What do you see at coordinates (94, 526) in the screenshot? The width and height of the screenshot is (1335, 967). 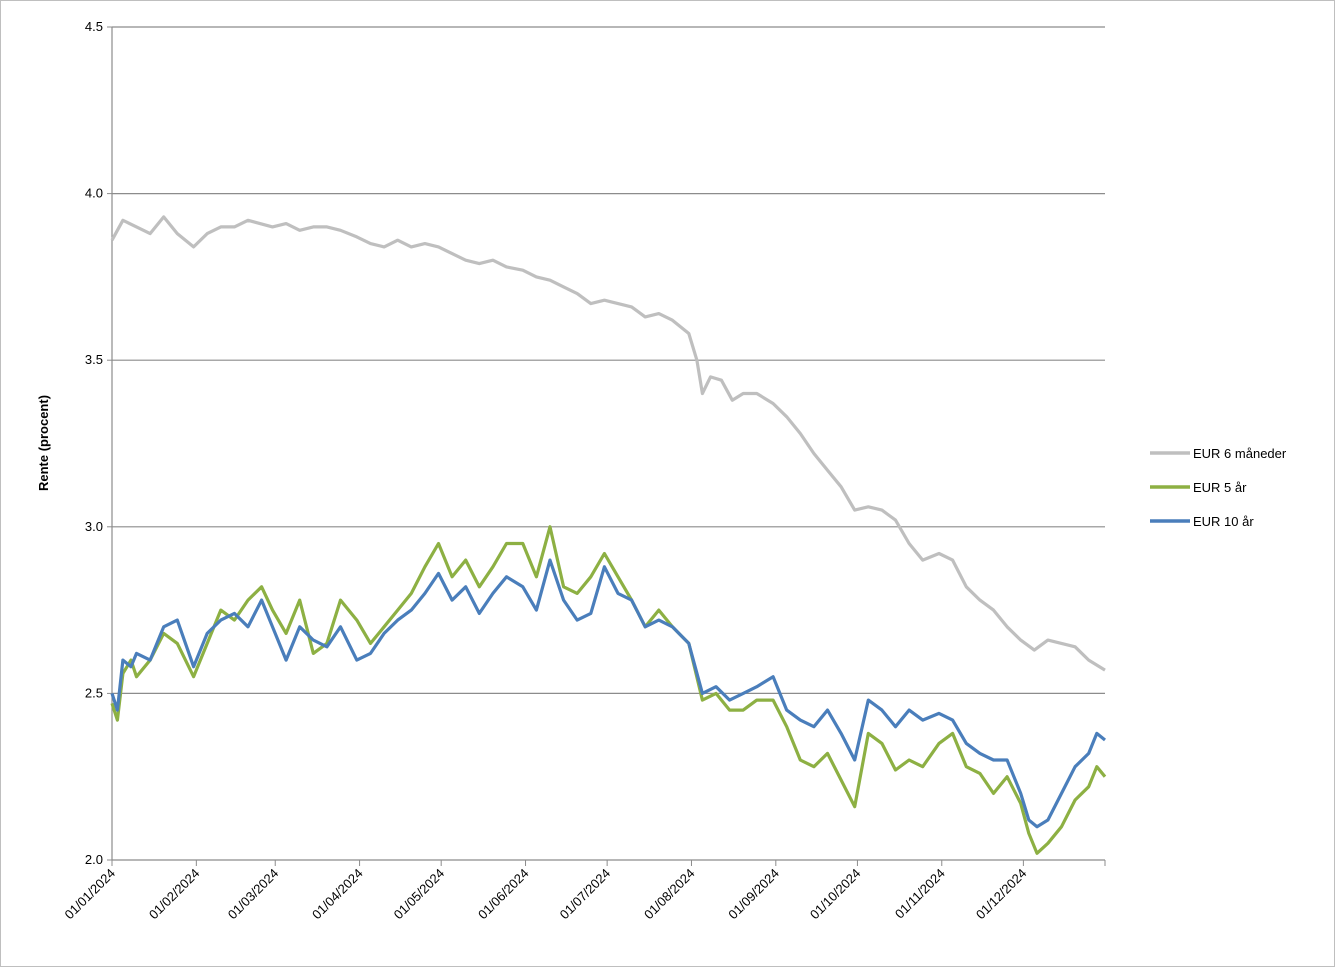 I see `y-tick-label: 3.0` at bounding box center [94, 526].